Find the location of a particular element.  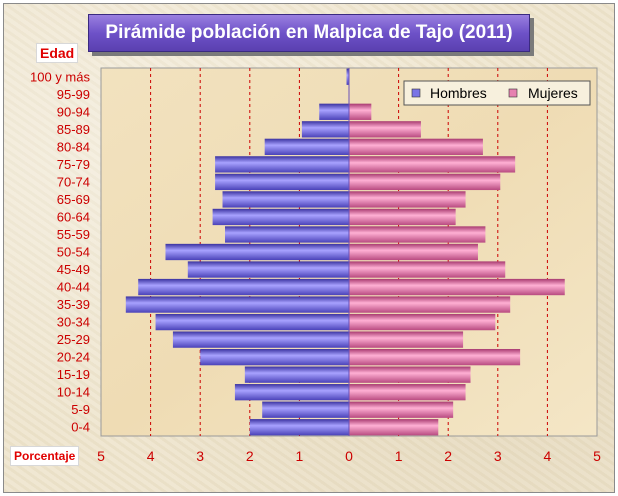

y-tick-label: 100 y más is located at coordinates (60, 76).